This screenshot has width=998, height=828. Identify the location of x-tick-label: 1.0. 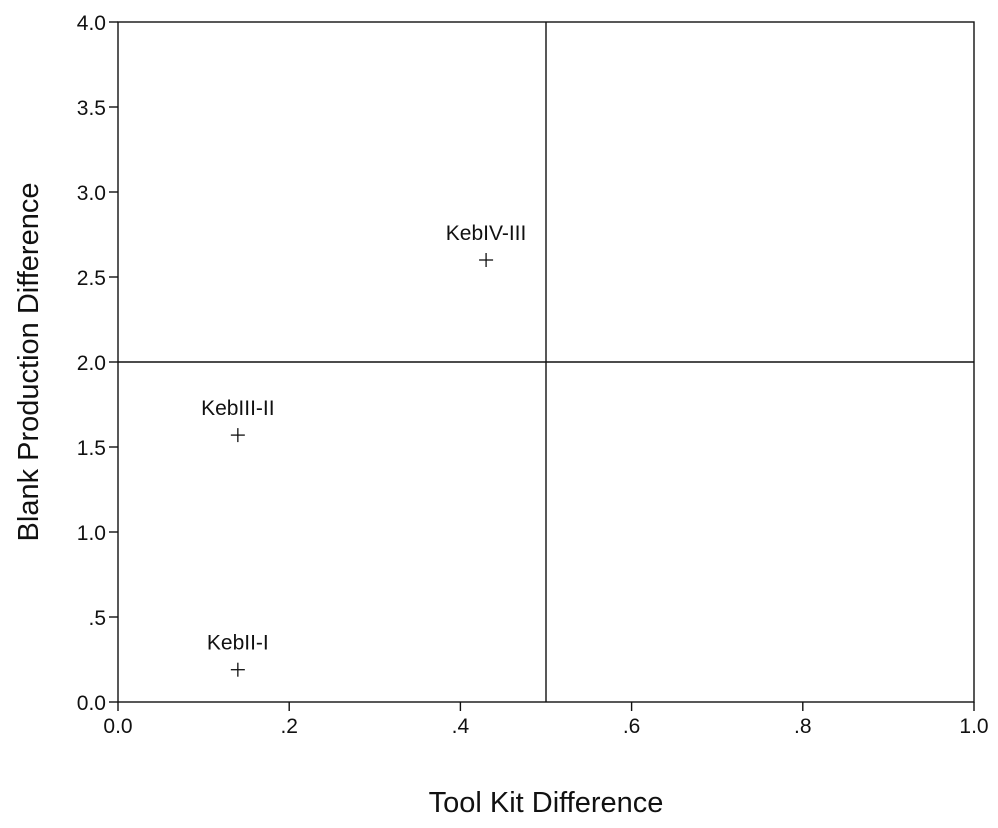
(973, 726).